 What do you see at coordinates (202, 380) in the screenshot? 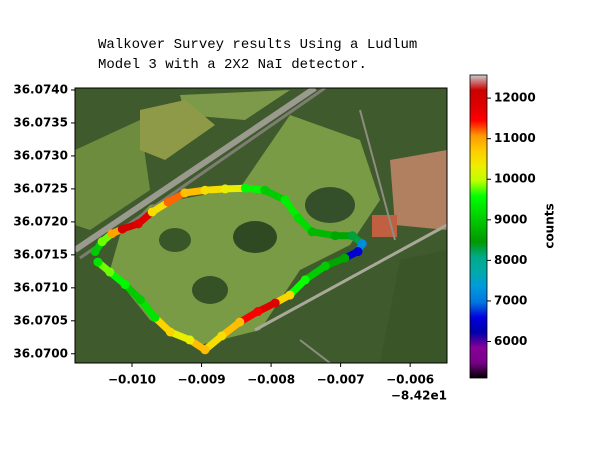
I see `x-tick-label: −0.009` at bounding box center [202, 380].